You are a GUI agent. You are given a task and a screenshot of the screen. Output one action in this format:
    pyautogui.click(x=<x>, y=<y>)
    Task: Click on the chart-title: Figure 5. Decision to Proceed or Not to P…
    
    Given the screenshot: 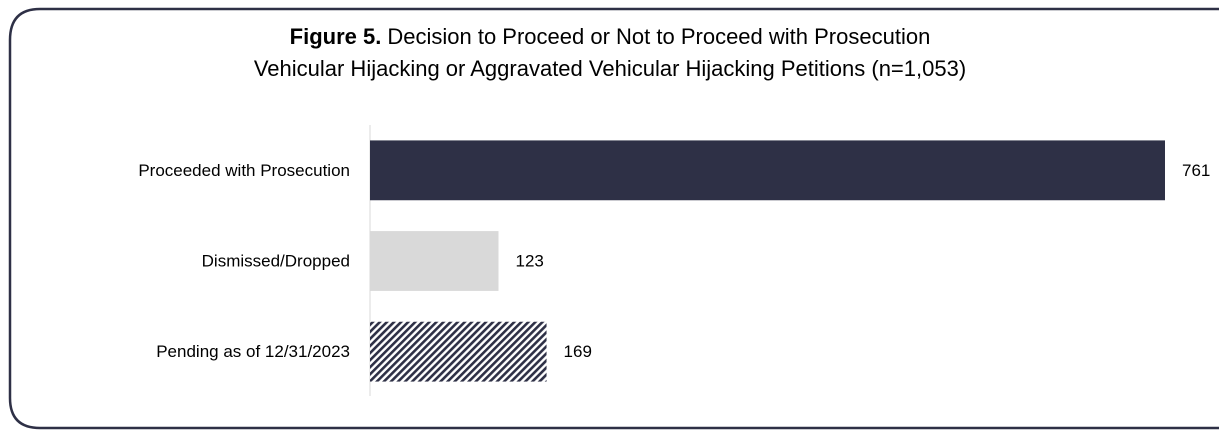 What is the action you would take?
    pyautogui.click(x=610, y=36)
    